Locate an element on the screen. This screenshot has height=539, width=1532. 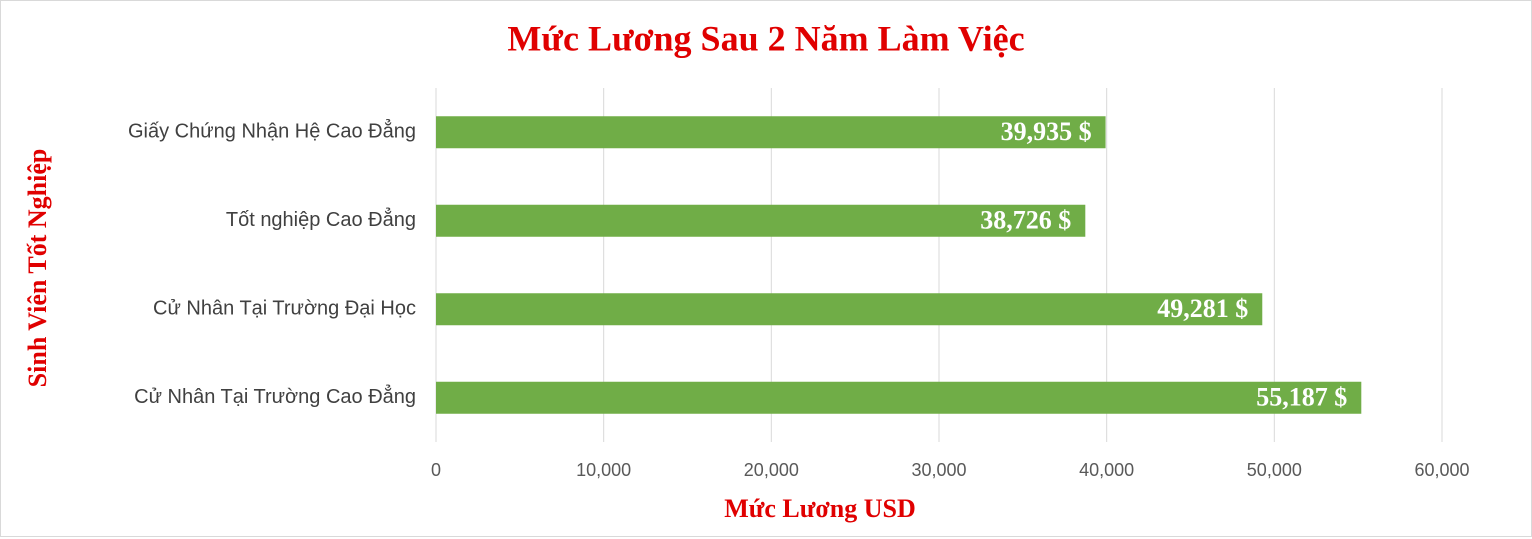
data-label: 55,187 $ is located at coordinates (1301, 397).